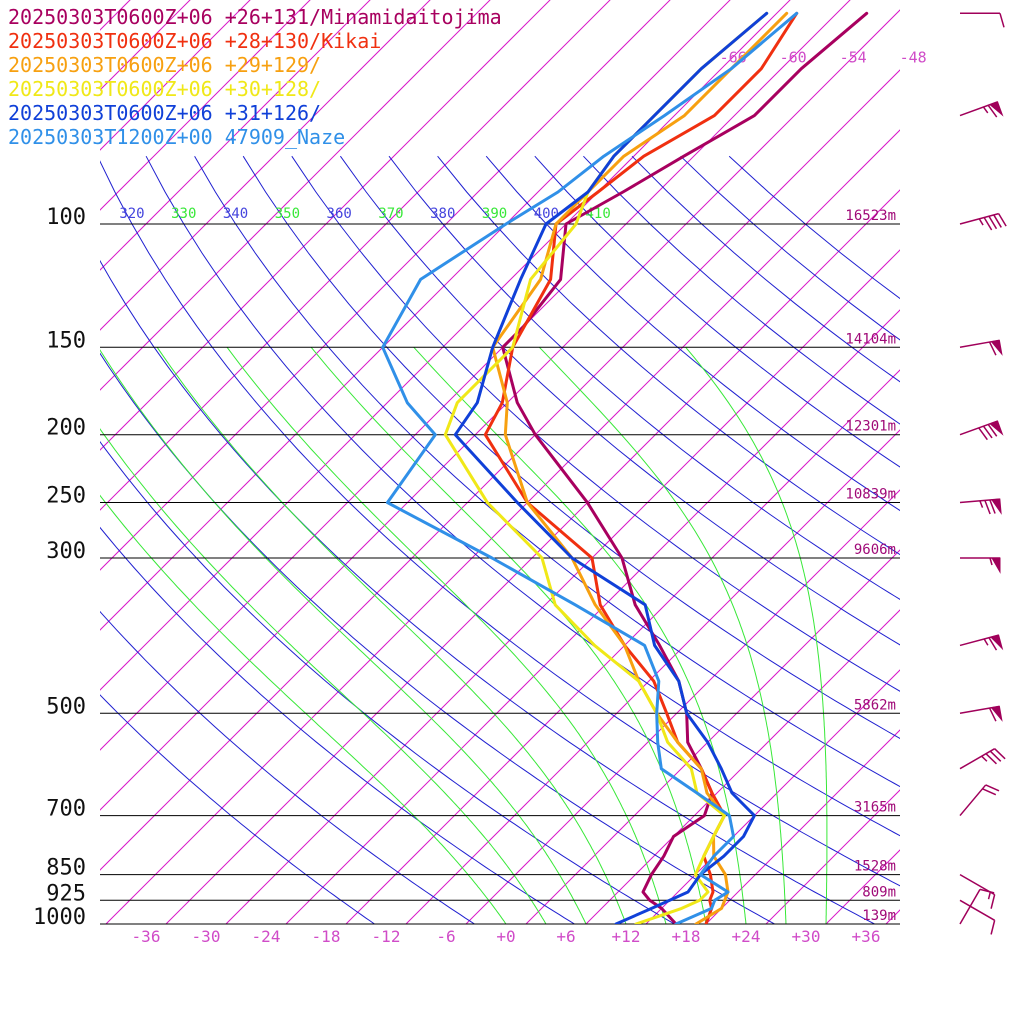 Image resolution: width=1024 pixels, height=1024 pixels. What do you see at coordinates (326, 936) in the screenshot?
I see `temperature-tick-label: -18` at bounding box center [326, 936].